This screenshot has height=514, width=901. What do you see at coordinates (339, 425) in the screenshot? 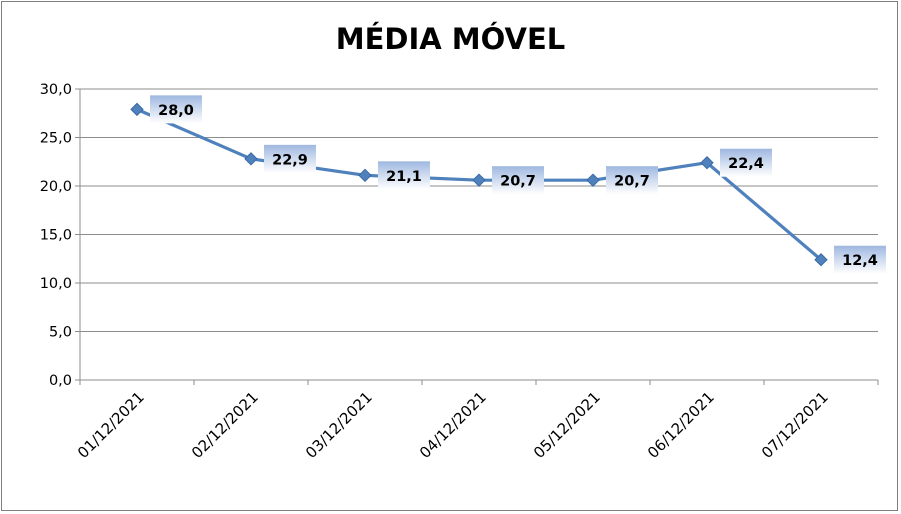
I see `x-tick-label: 03/12/2021` at bounding box center [339, 425].